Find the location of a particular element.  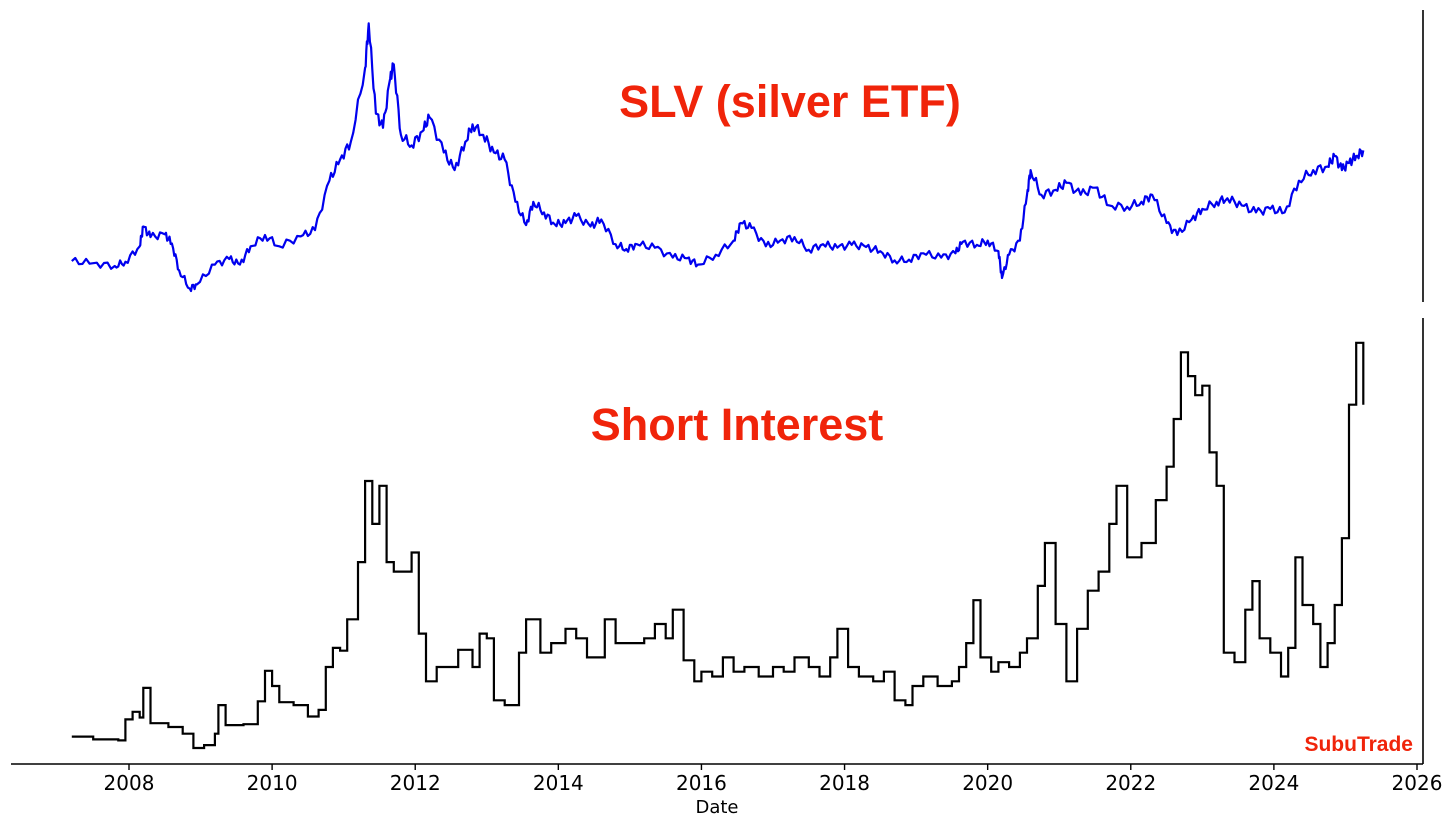

slv-title: SLV (silver ETF) is located at coordinates (790, 101).